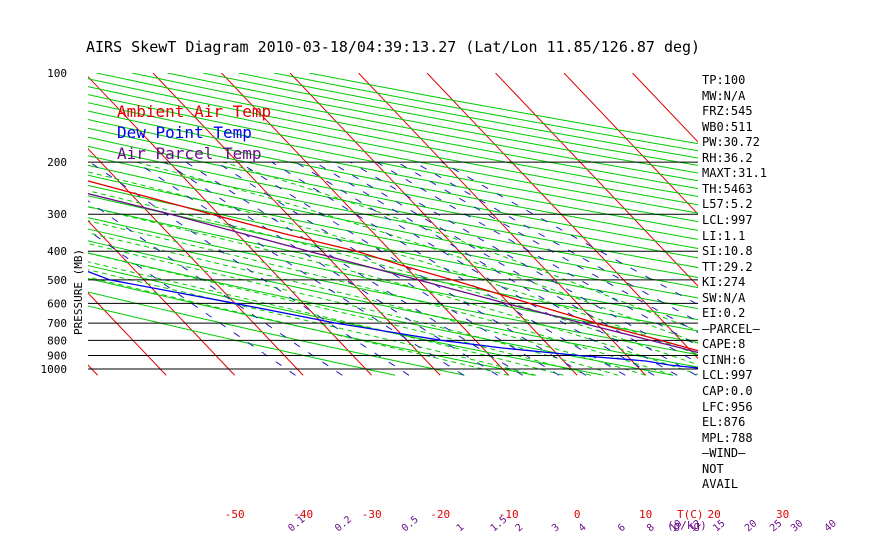 The width and height of the screenshot is (870, 560). What do you see at coordinates (651, 528) in the screenshot?
I see `mixing-ratio-label: 8` at bounding box center [651, 528].